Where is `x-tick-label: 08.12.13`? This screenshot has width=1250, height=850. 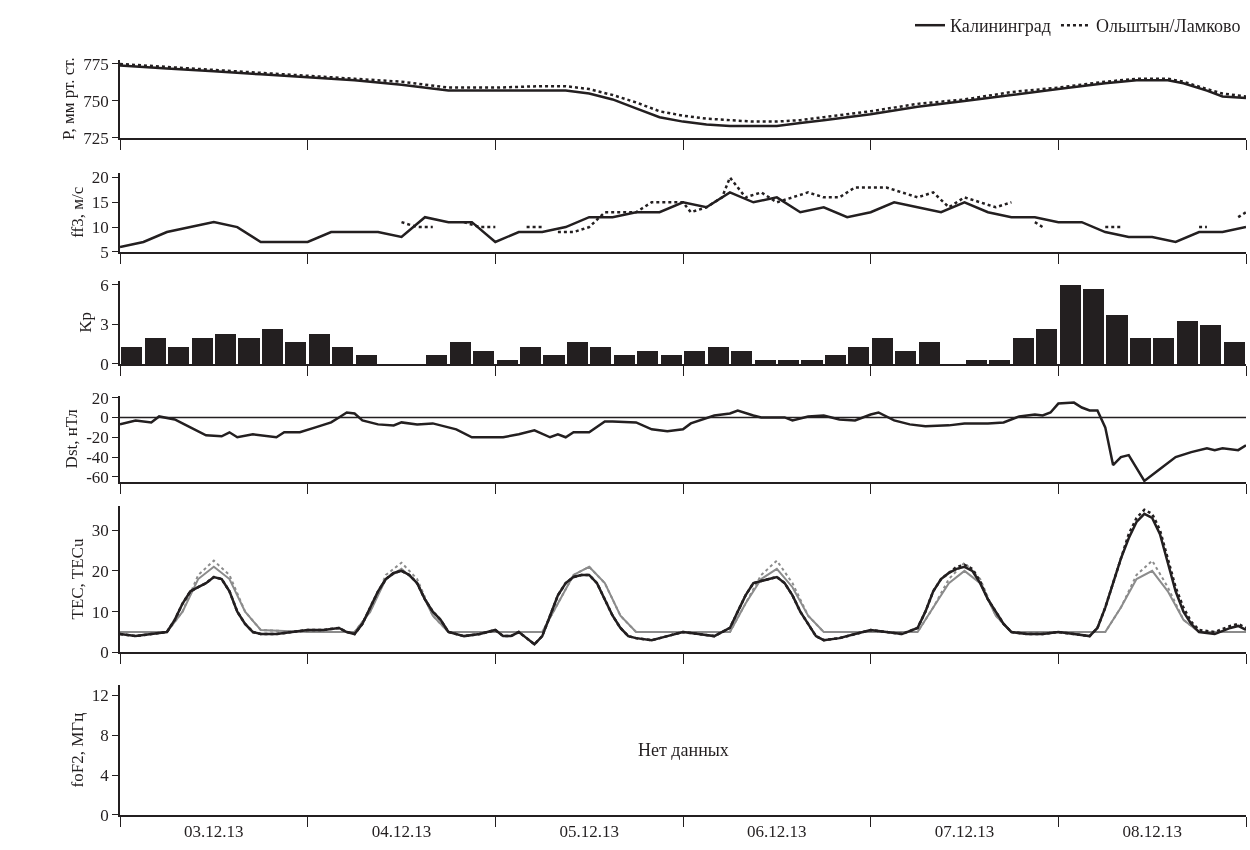
x-tick-label: 08.12.13 is located at coordinates (1152, 832).